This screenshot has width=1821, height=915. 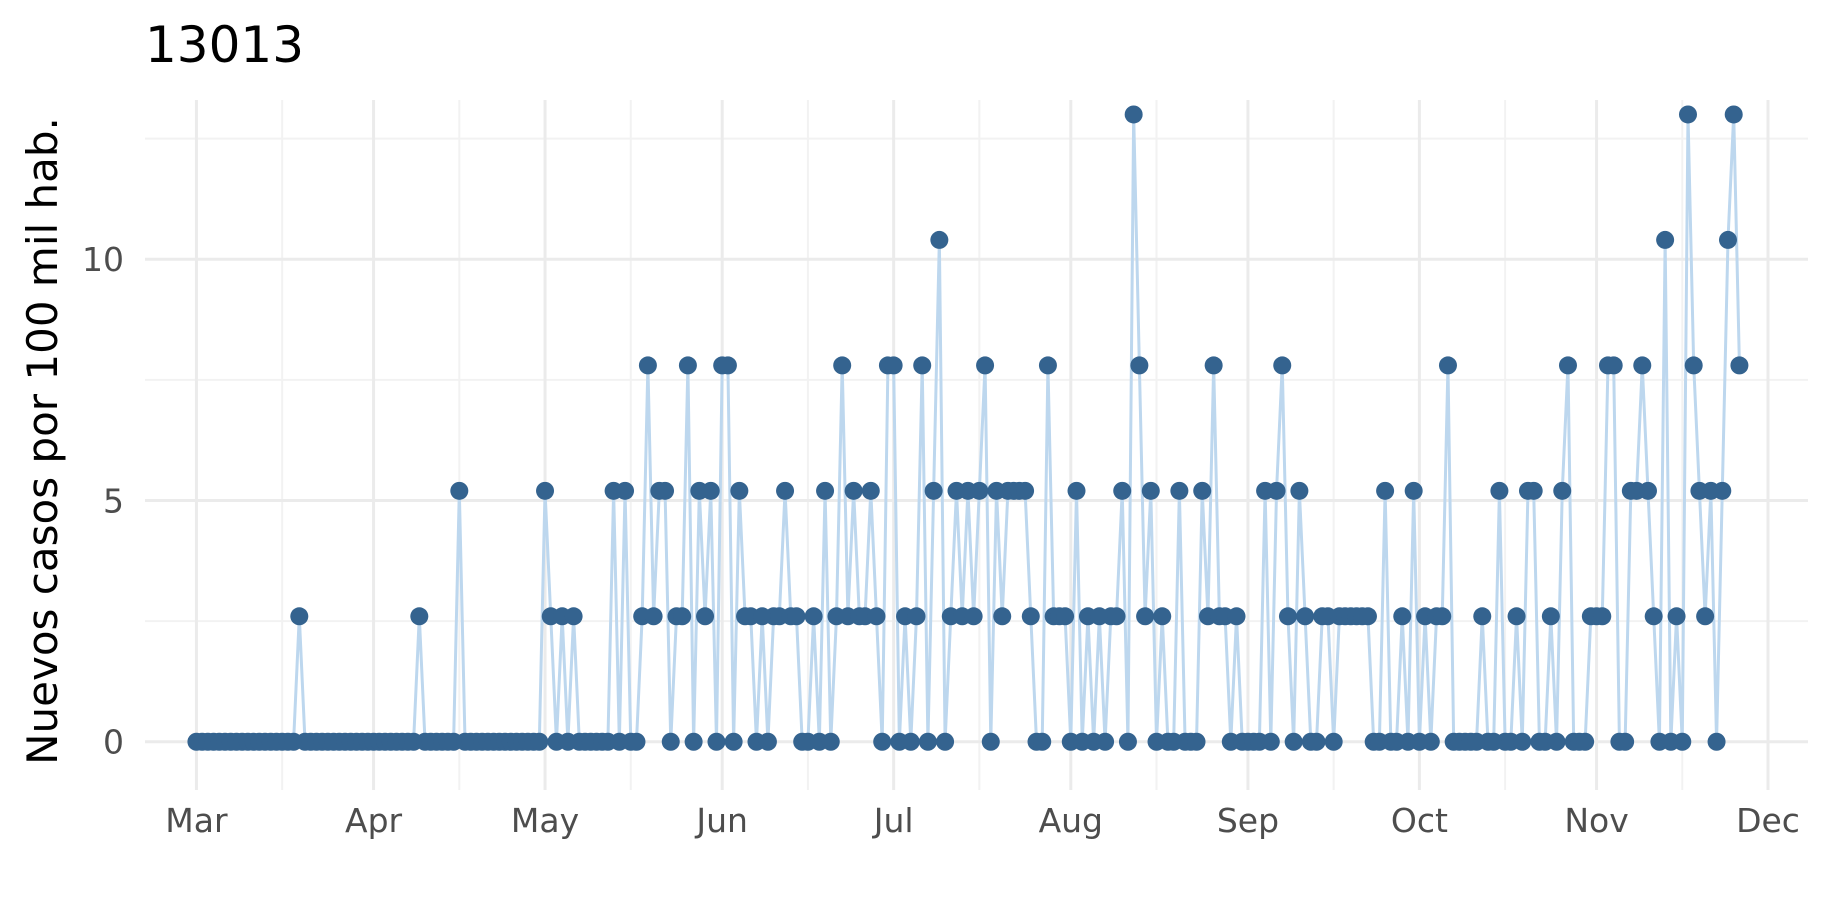 I want to click on y-axis-tick-labels: 0 5 10, so click(x=103, y=501).